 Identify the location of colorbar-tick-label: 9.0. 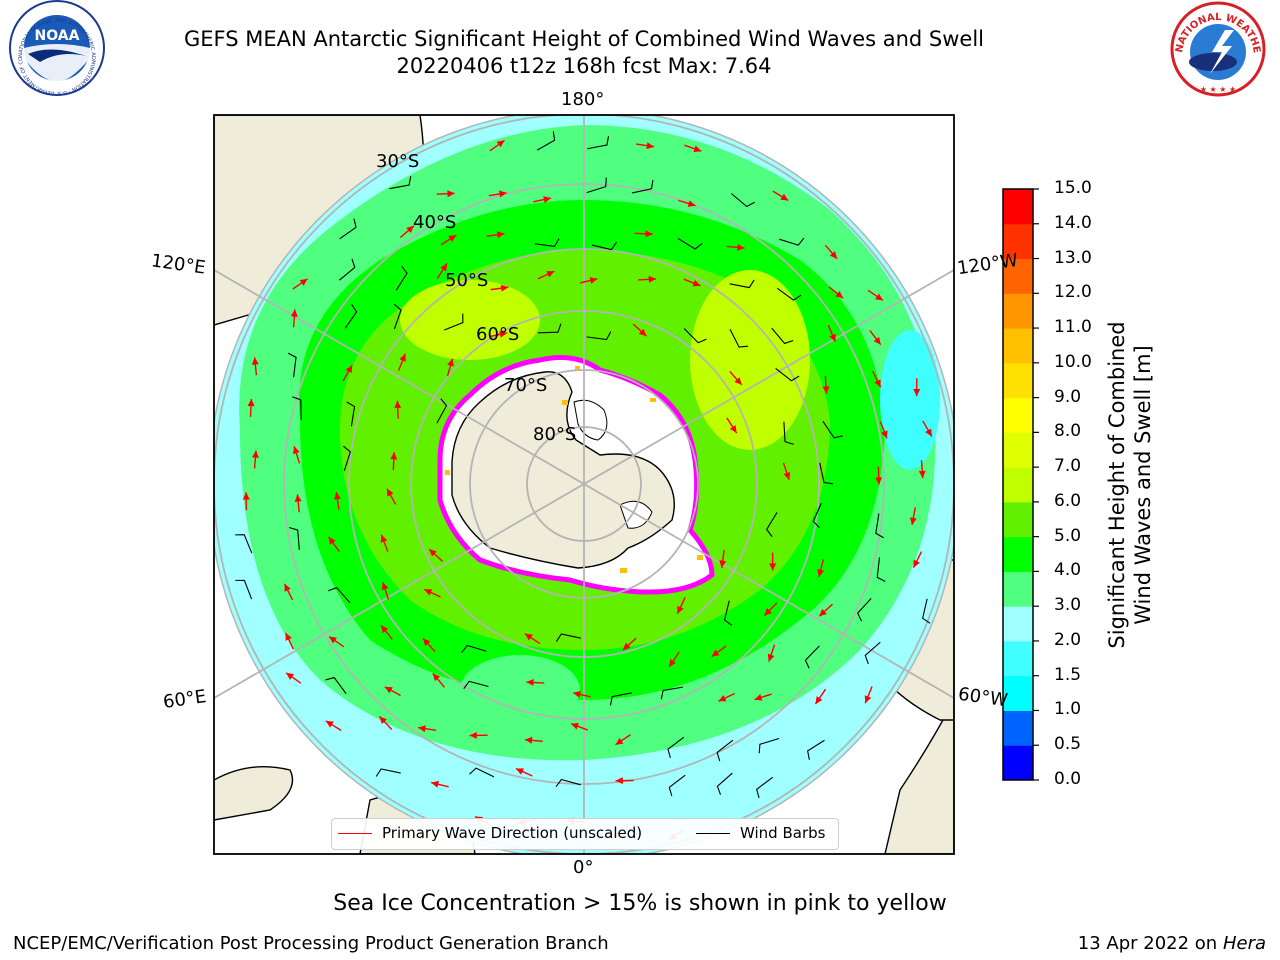
(1068, 396).